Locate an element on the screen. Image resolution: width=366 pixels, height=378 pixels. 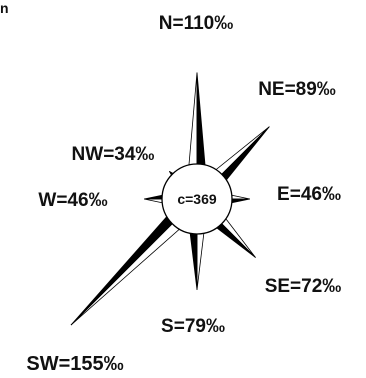
center-label: c=369 is located at coordinates (197, 199).